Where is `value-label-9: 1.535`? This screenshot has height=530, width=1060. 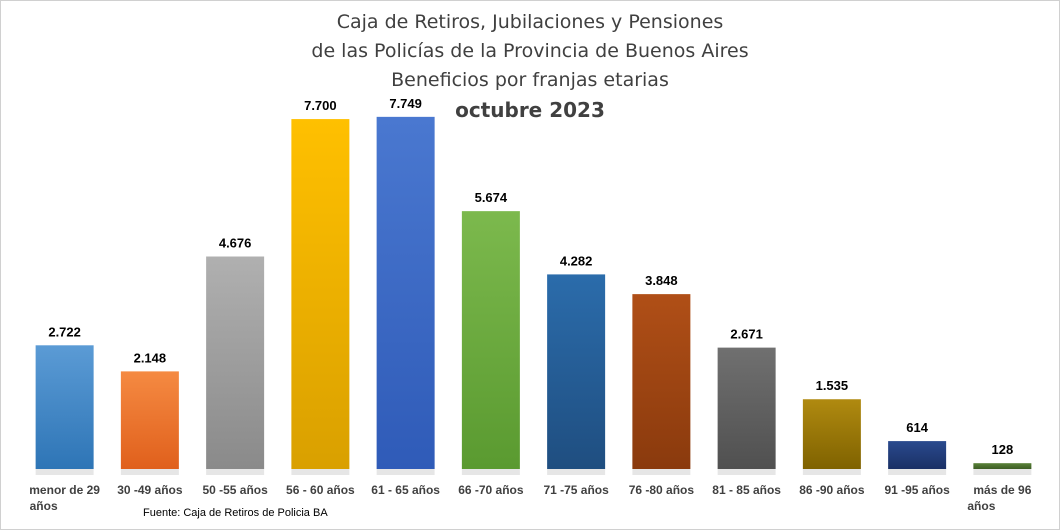
value-label-9: 1.535 is located at coordinates (832, 385).